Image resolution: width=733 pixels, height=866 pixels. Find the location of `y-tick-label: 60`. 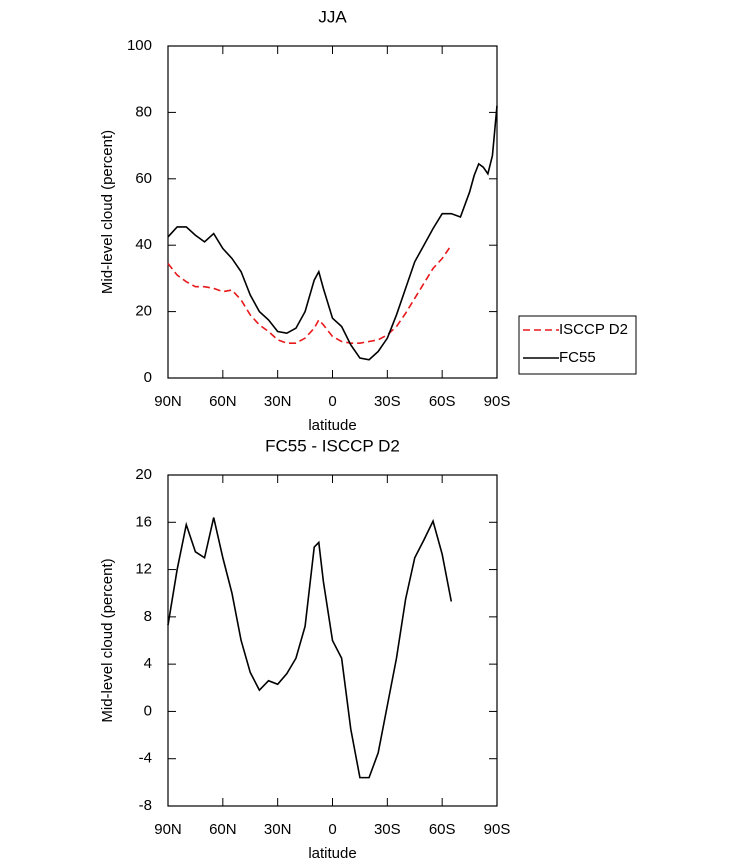

y-tick-label: 60 is located at coordinates (143, 178).